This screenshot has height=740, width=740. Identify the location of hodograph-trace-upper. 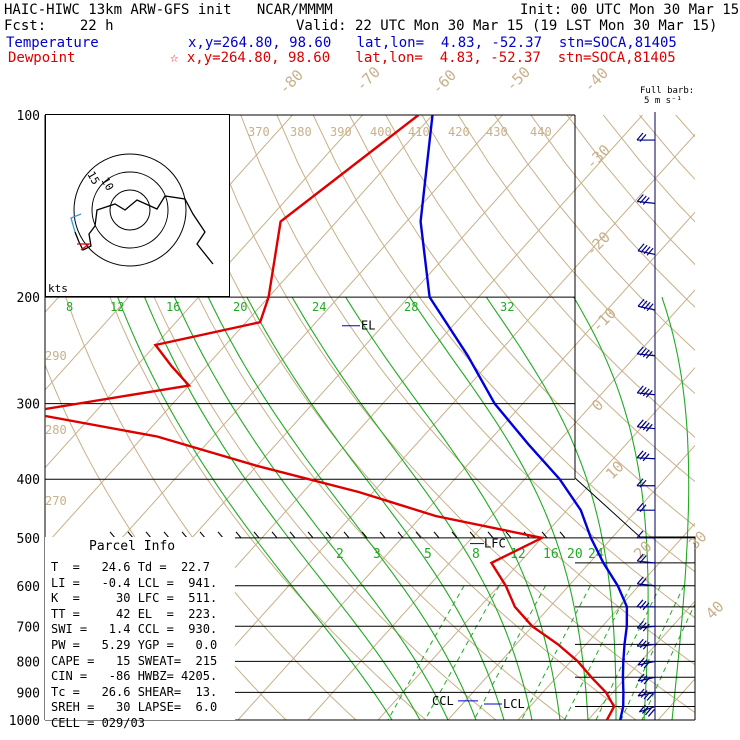
(144, 230).